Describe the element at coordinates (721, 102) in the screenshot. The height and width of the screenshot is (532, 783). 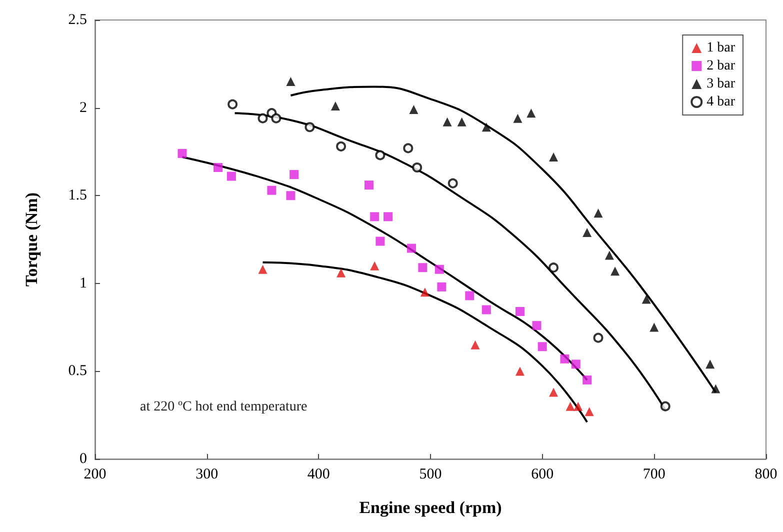
I see `legend-label: 4 bar` at that location.